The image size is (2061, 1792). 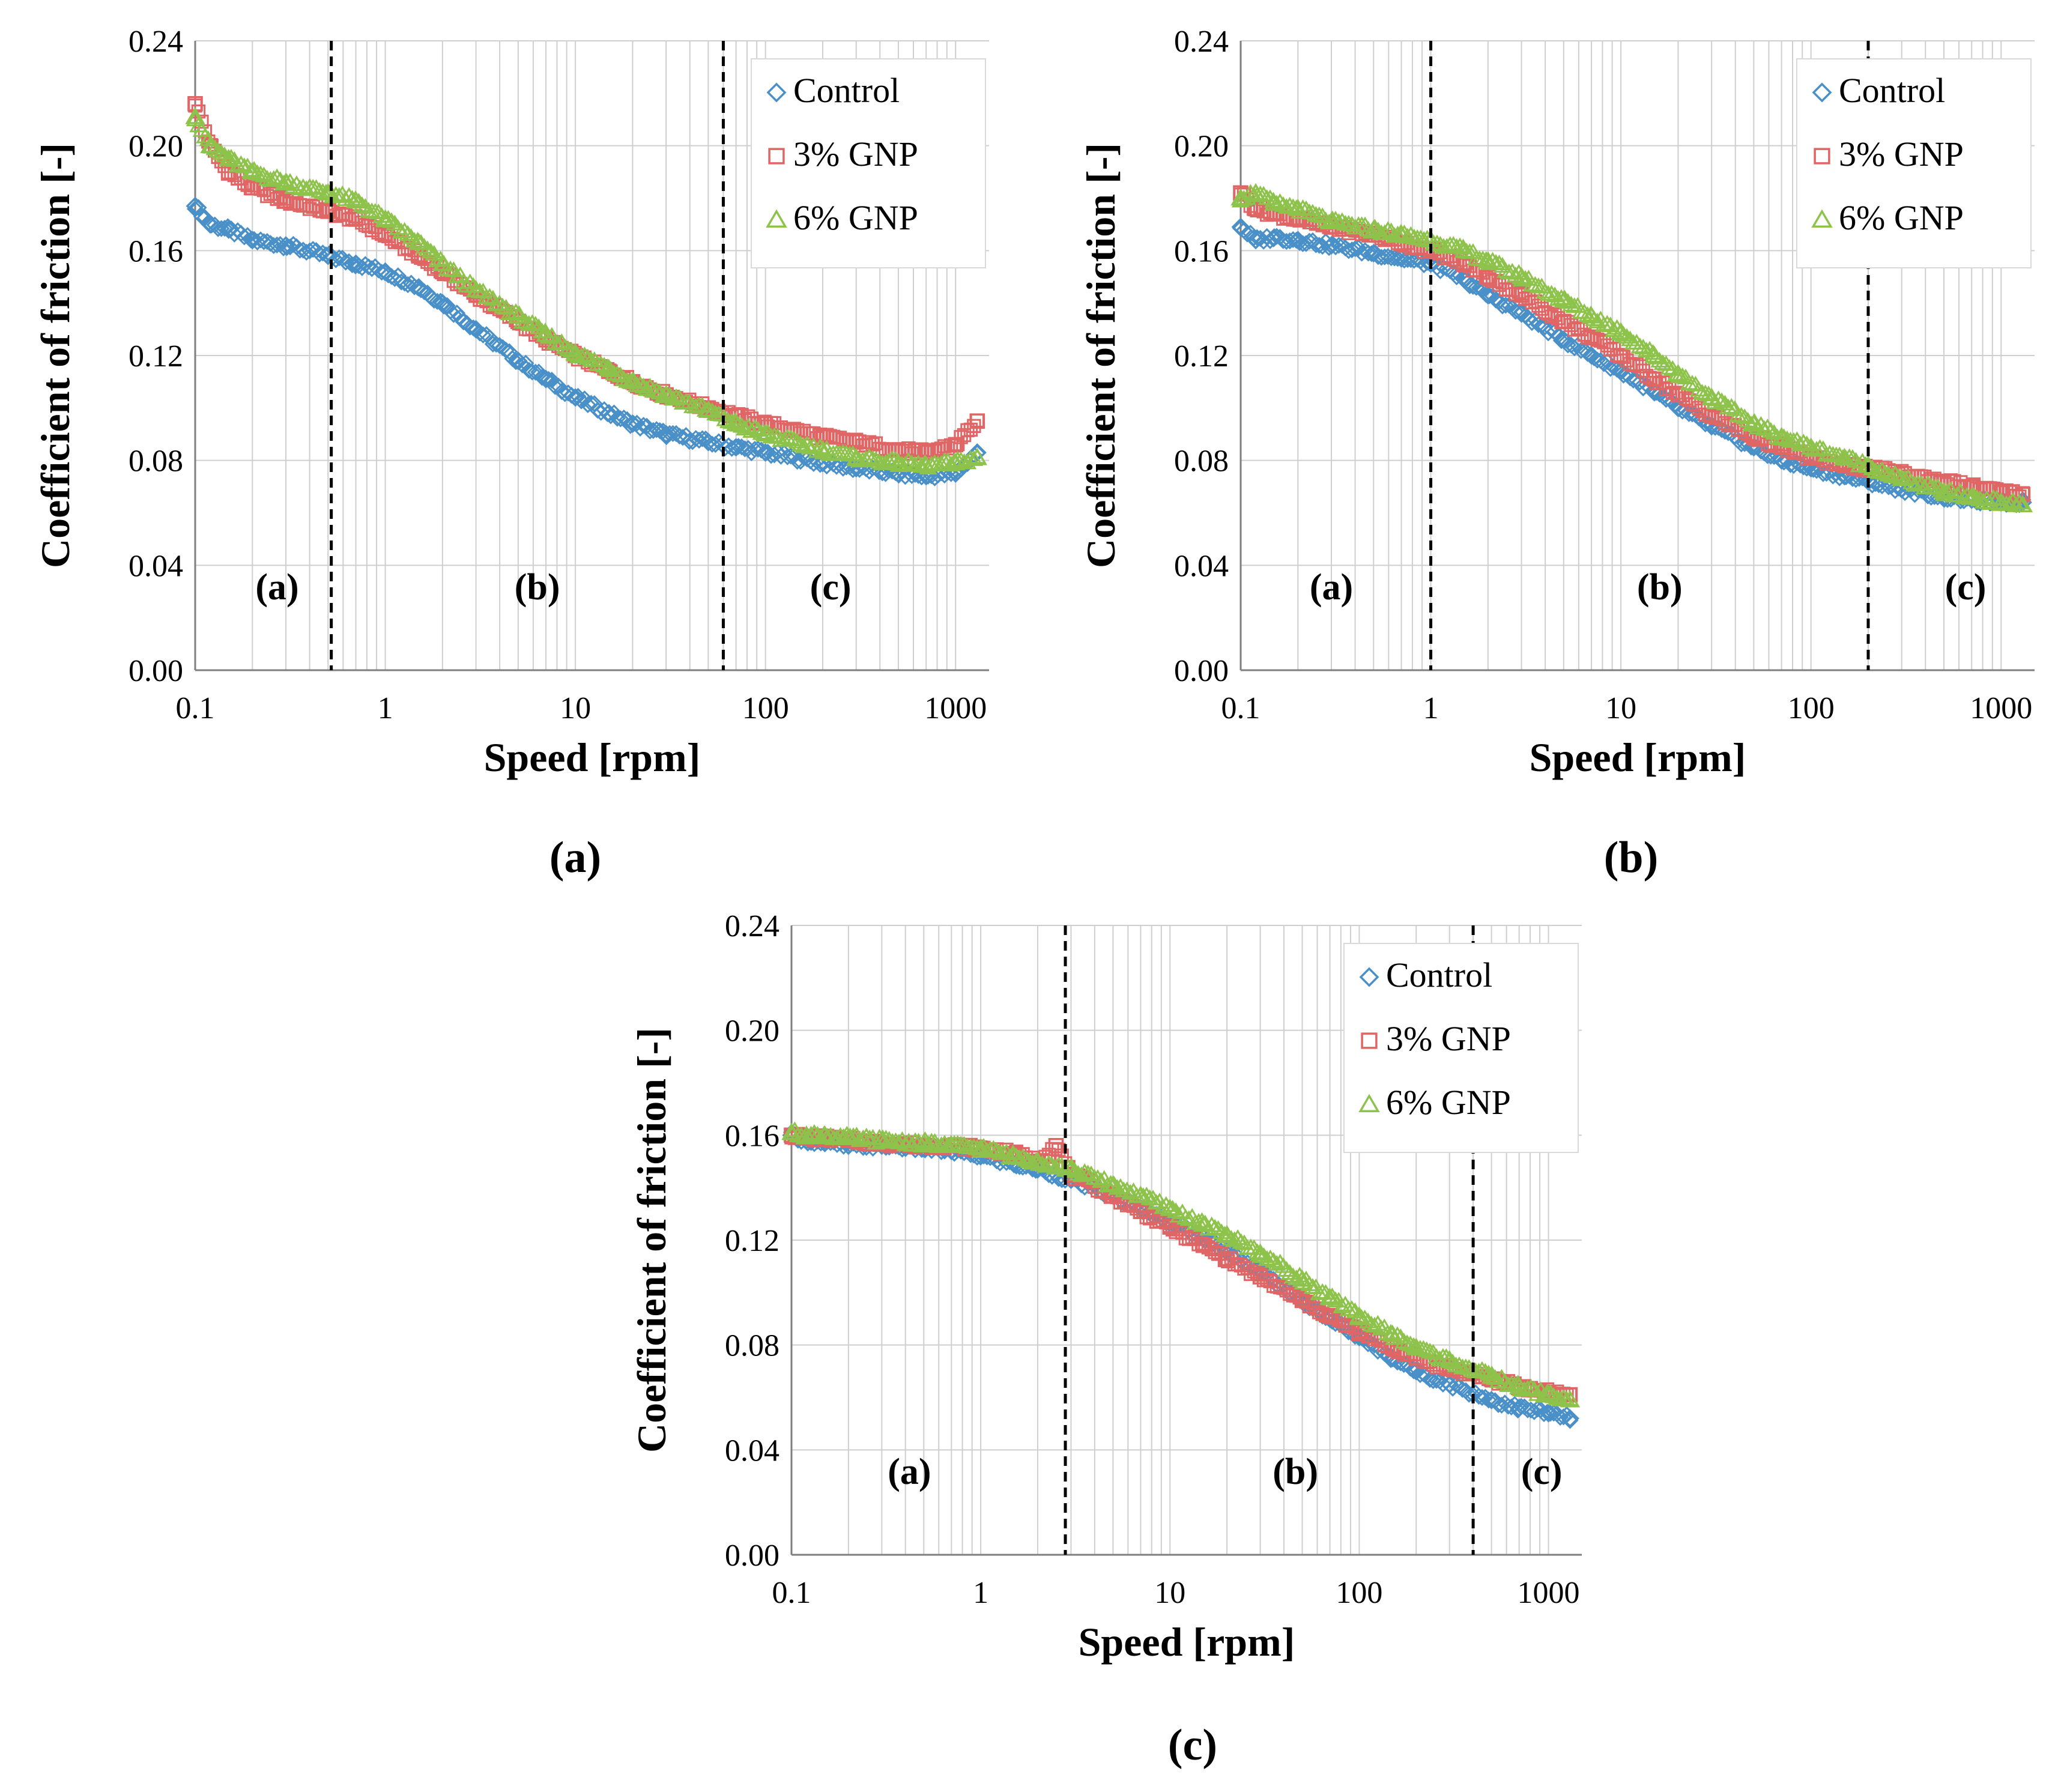 I want to click on legend: Control 3% GNP 6% GNP, so click(x=1914, y=163).